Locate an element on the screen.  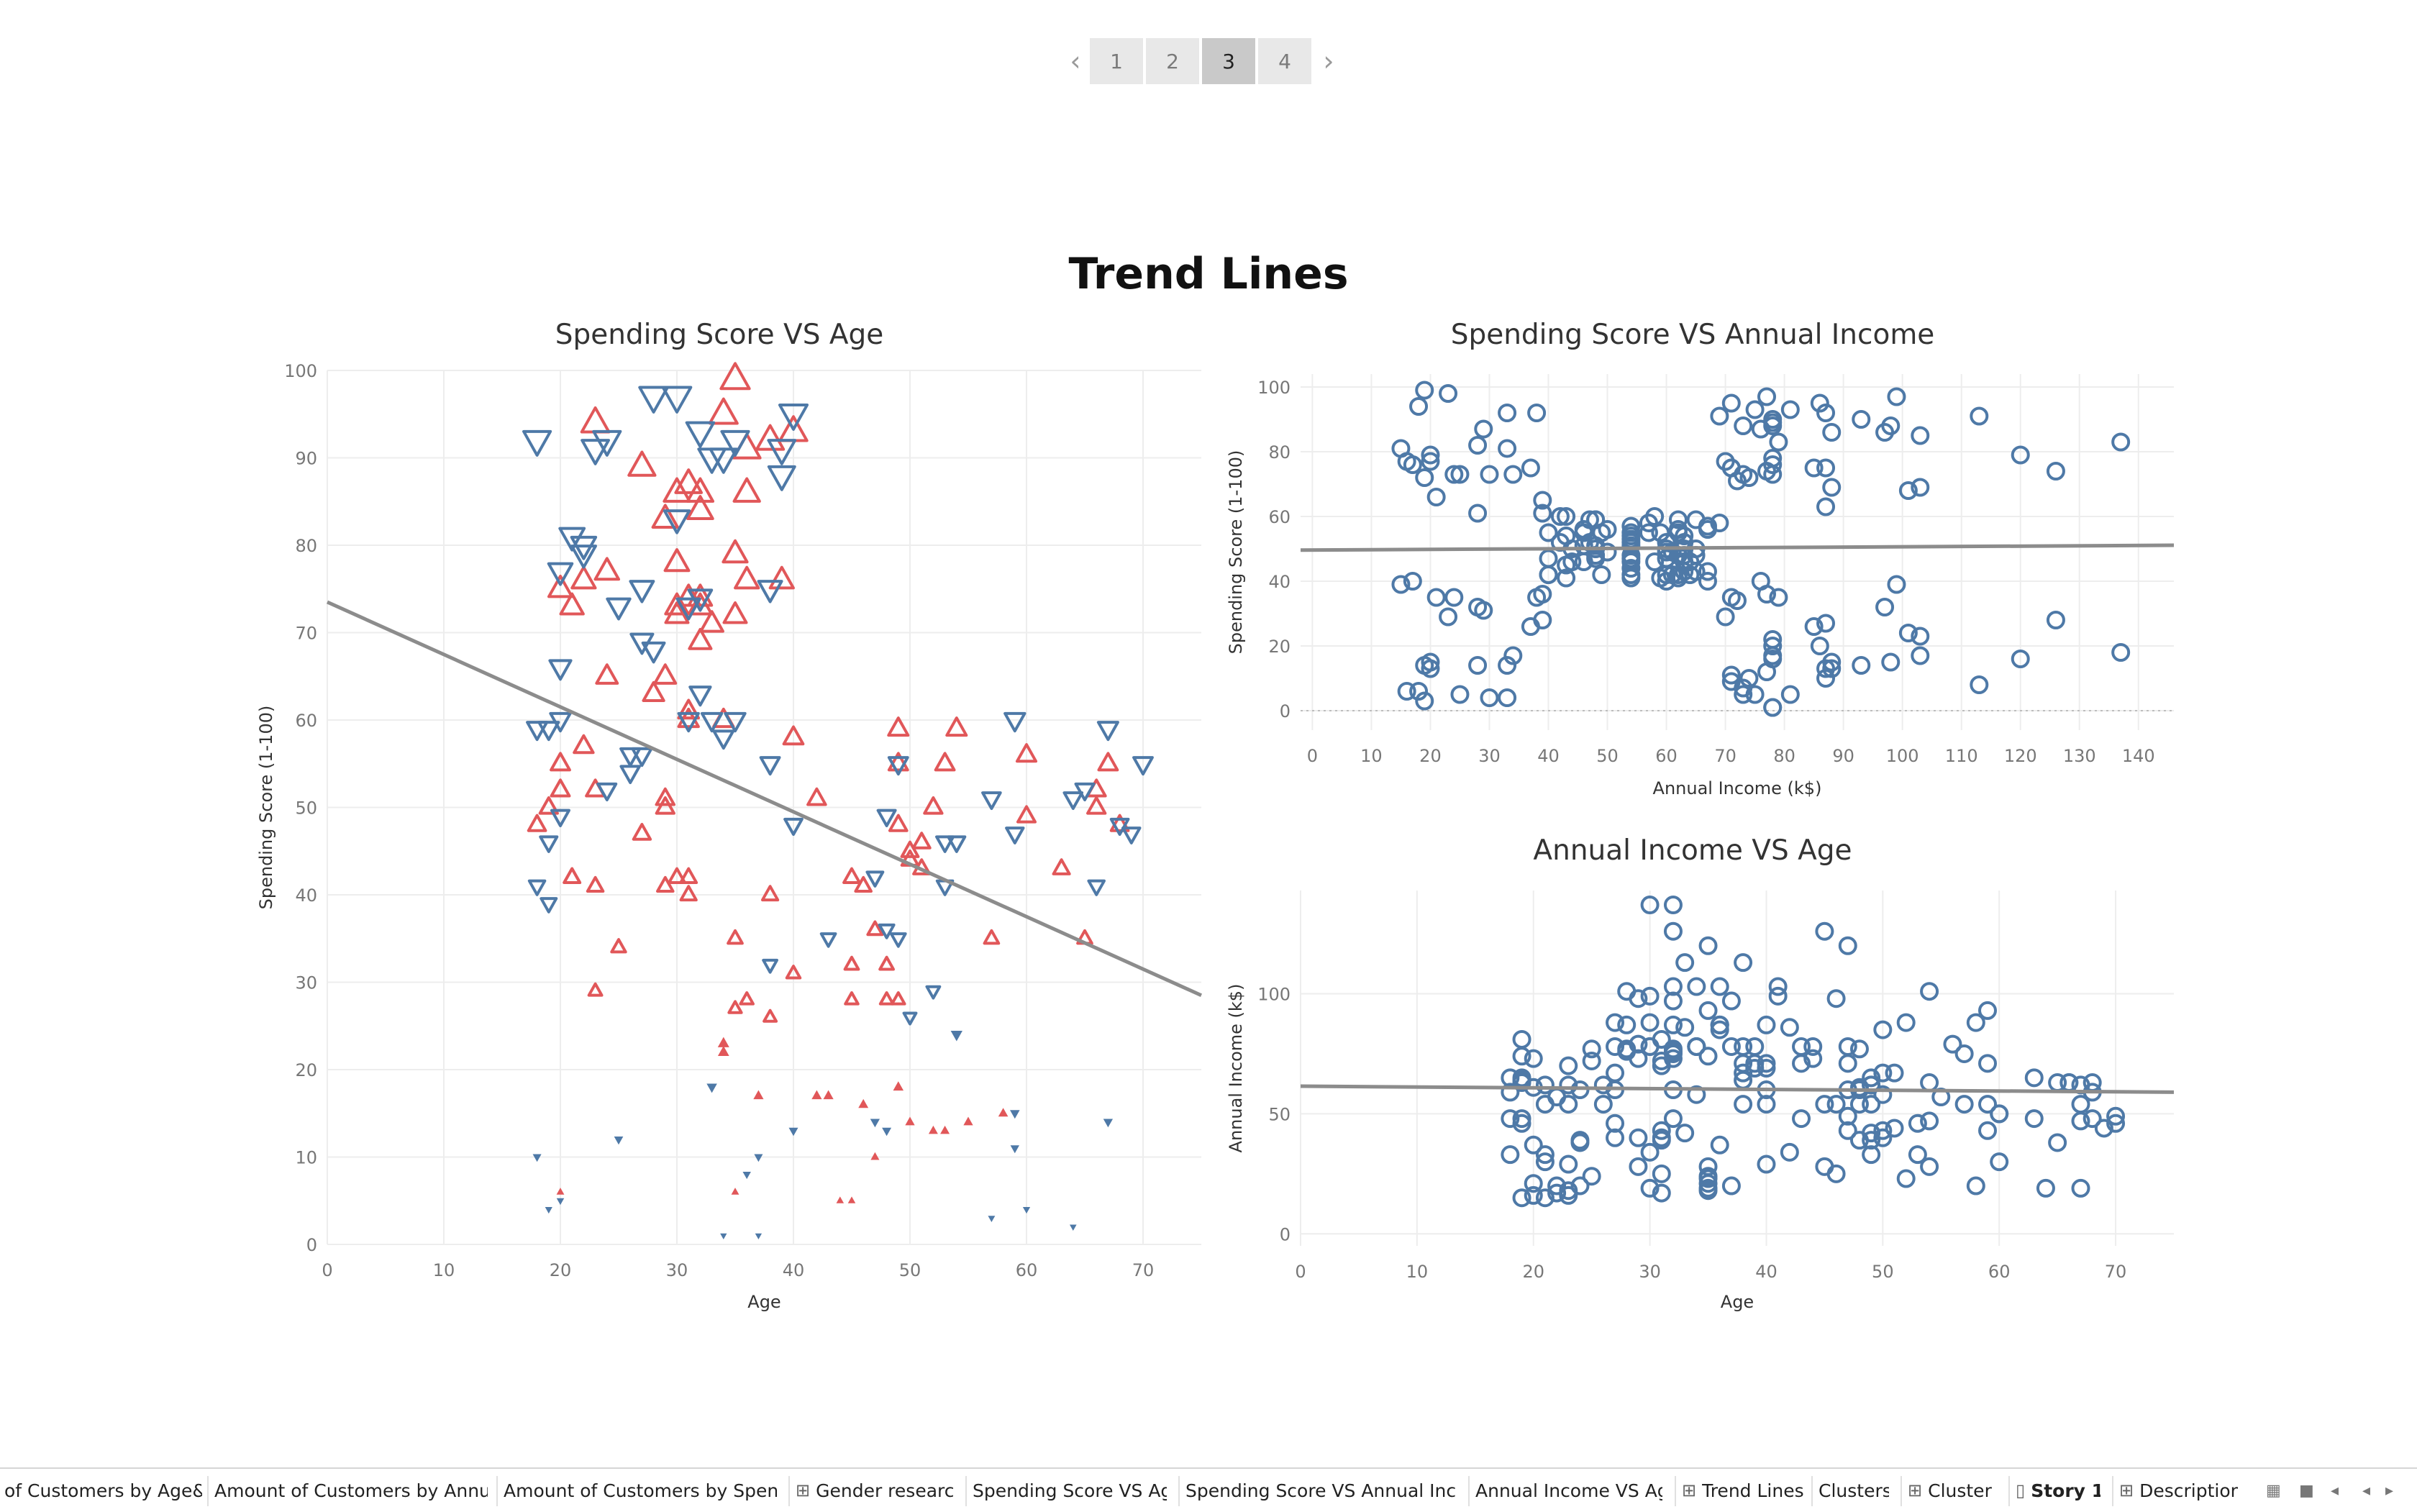
sheet-tab-5: Spending Score VS Age is located at coordinates (1070, 1491).